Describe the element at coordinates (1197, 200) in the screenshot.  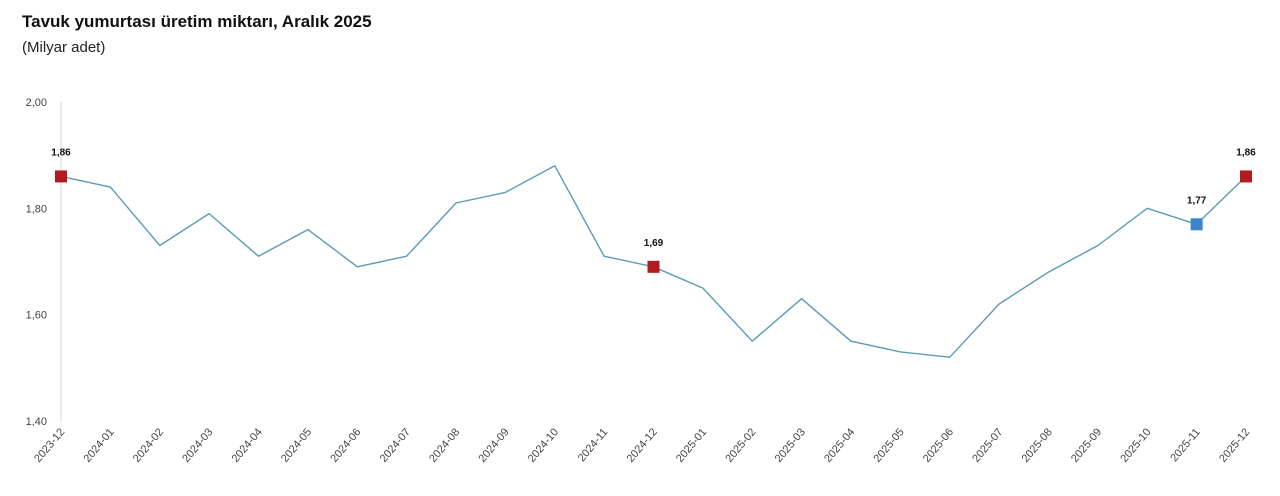
I see `data-label: 1,77` at that location.